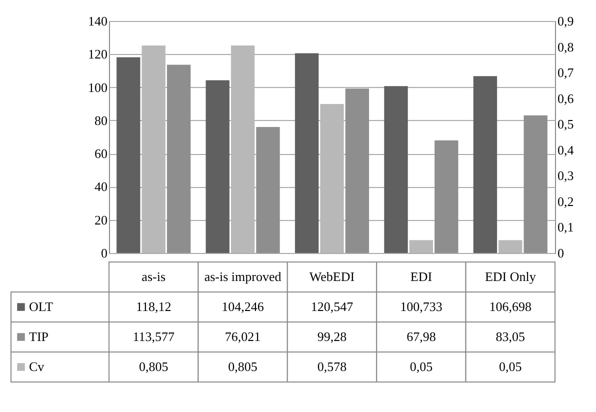  What do you see at coordinates (101, 186) in the screenshot?
I see `y-tick-label: 40` at bounding box center [101, 186].